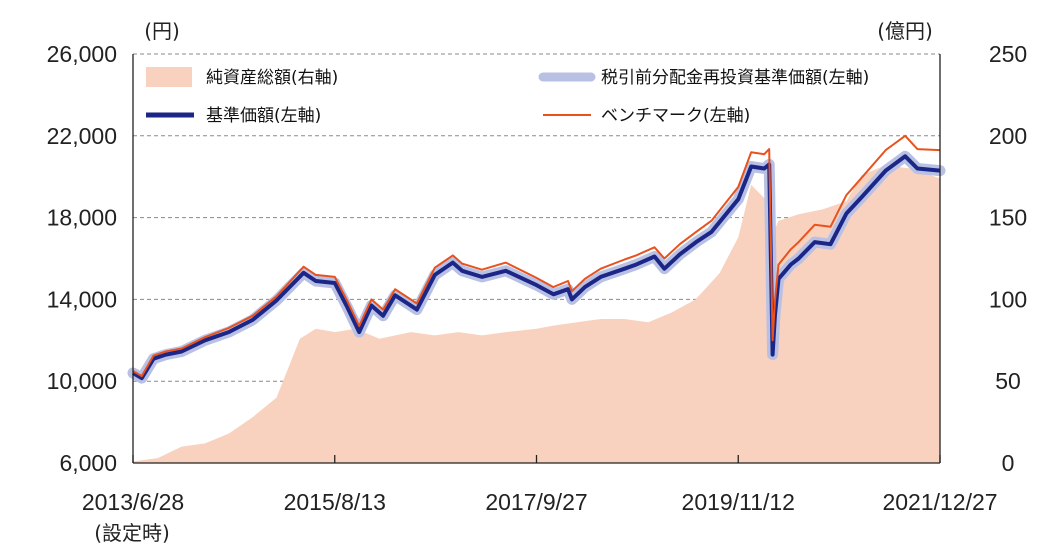  What do you see at coordinates (82, 136) in the screenshot?
I see `left-tick-label: 22,000` at bounding box center [82, 136].